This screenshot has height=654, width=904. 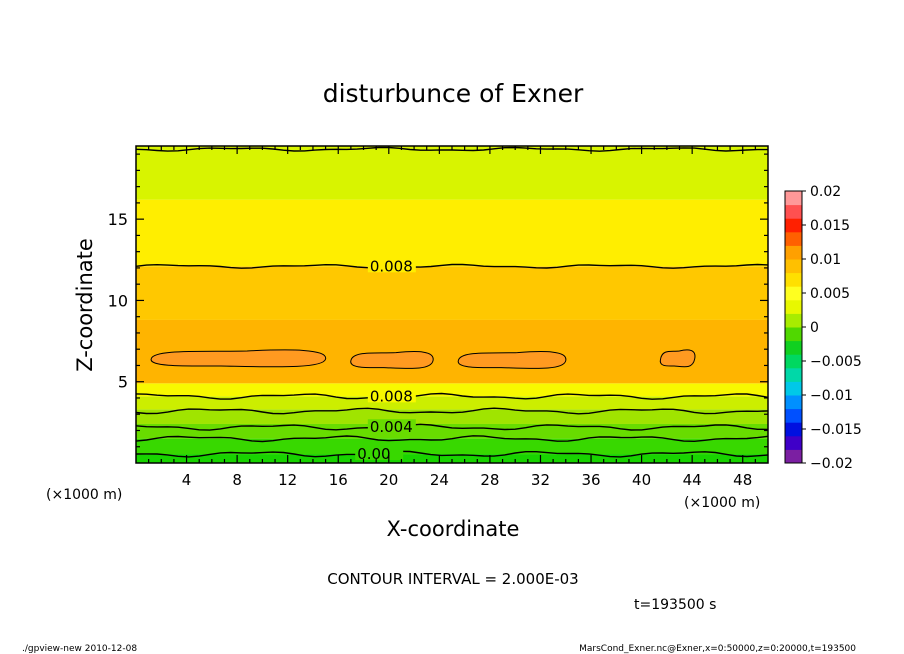 I want to click on contour-label-0: 0.008, so click(x=391, y=266).